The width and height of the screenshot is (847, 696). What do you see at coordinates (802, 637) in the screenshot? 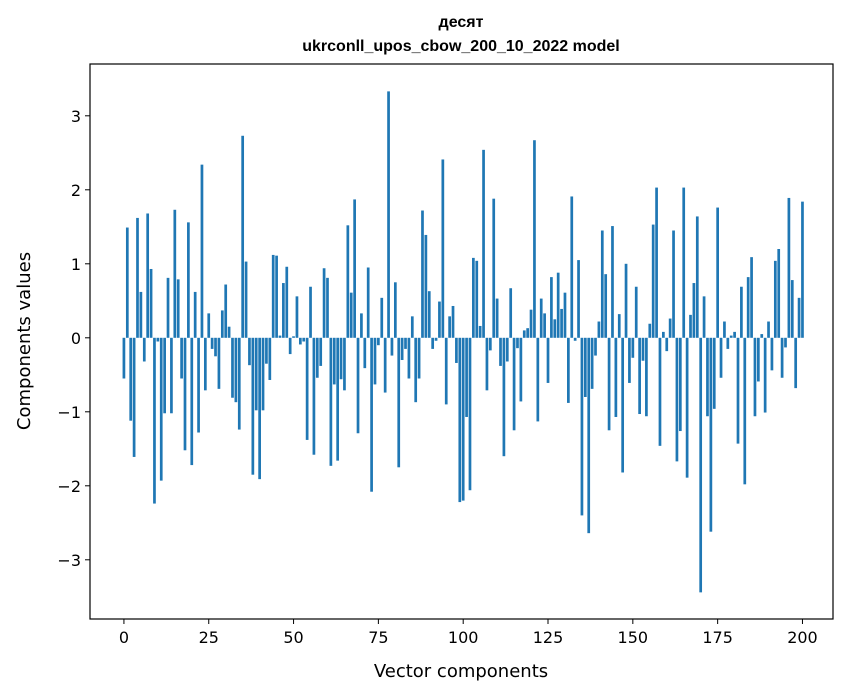
I see `x-tick-label: 200` at bounding box center [802, 637].